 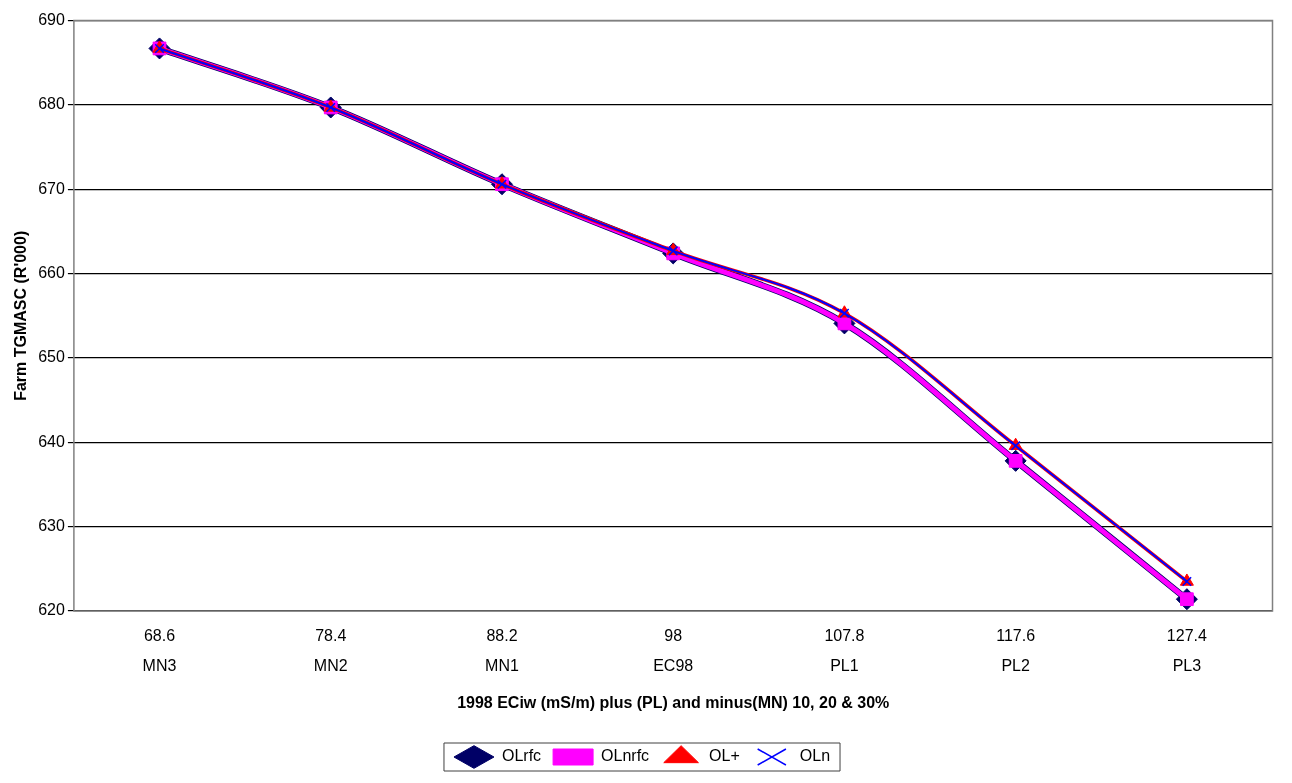 What do you see at coordinates (521, 756) in the screenshot?
I see `legend-label: OLrfc` at bounding box center [521, 756].